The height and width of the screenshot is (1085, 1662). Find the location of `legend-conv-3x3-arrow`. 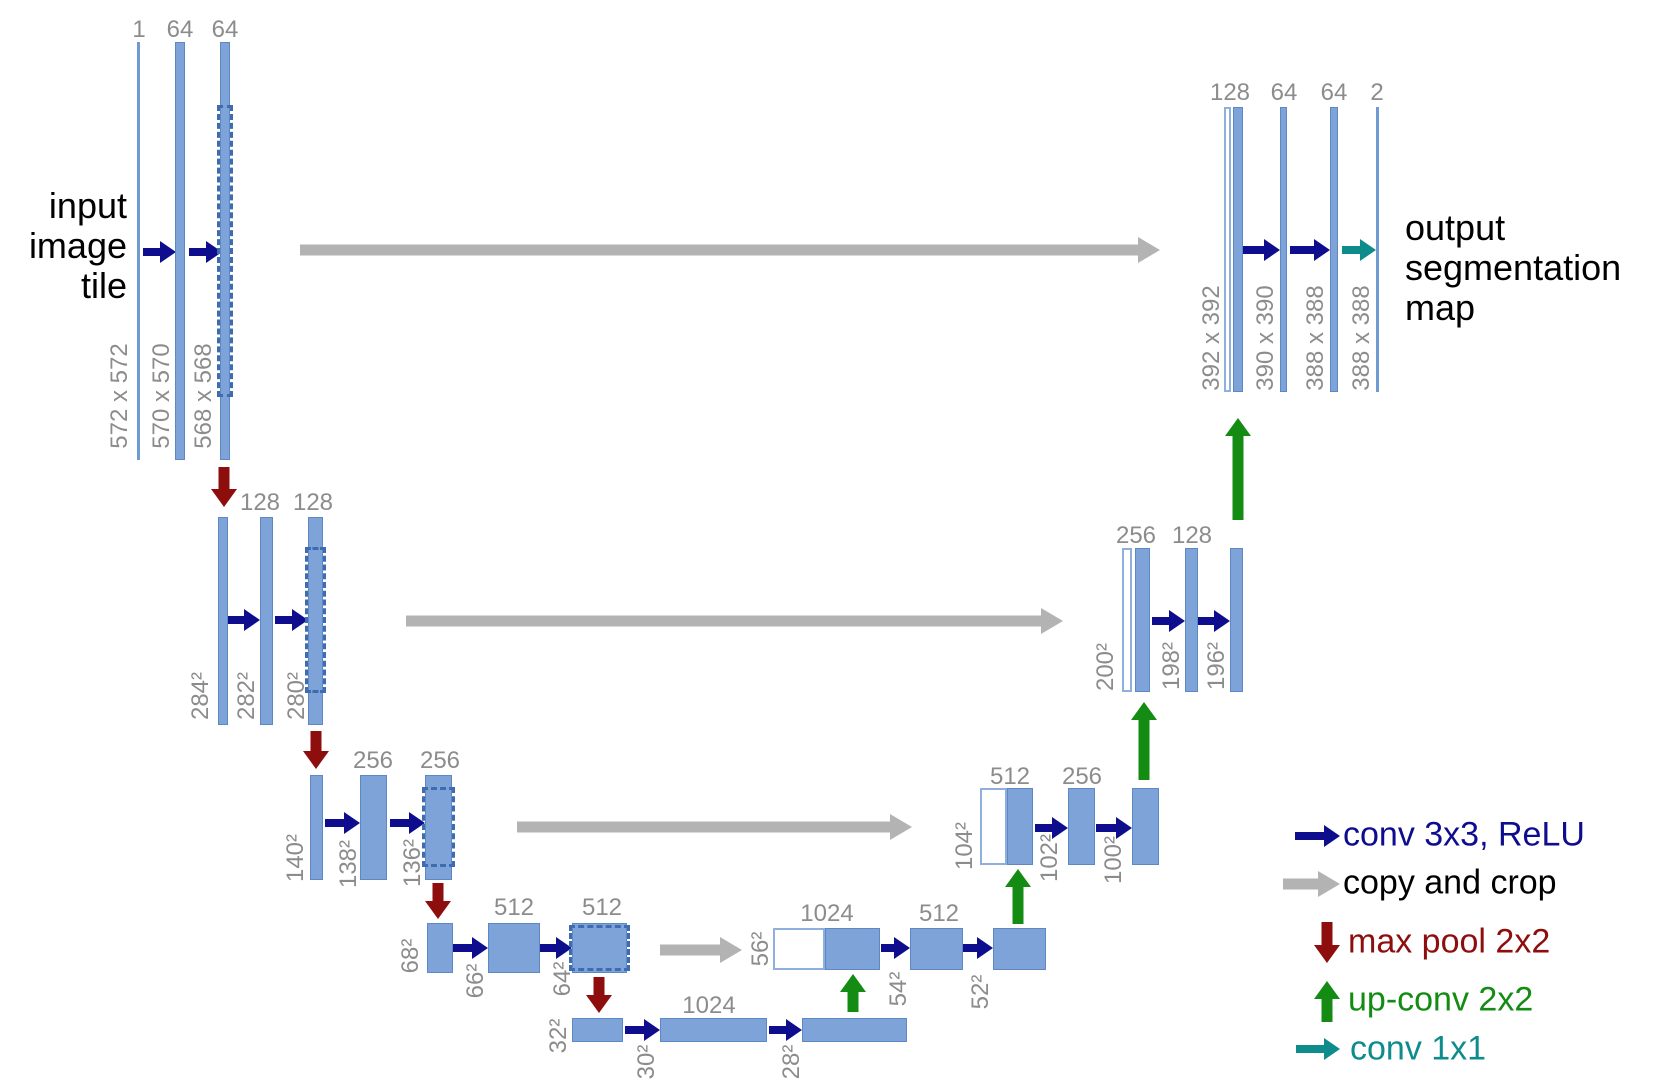

legend-conv-3x3-arrow is located at coordinates (1317, 836).